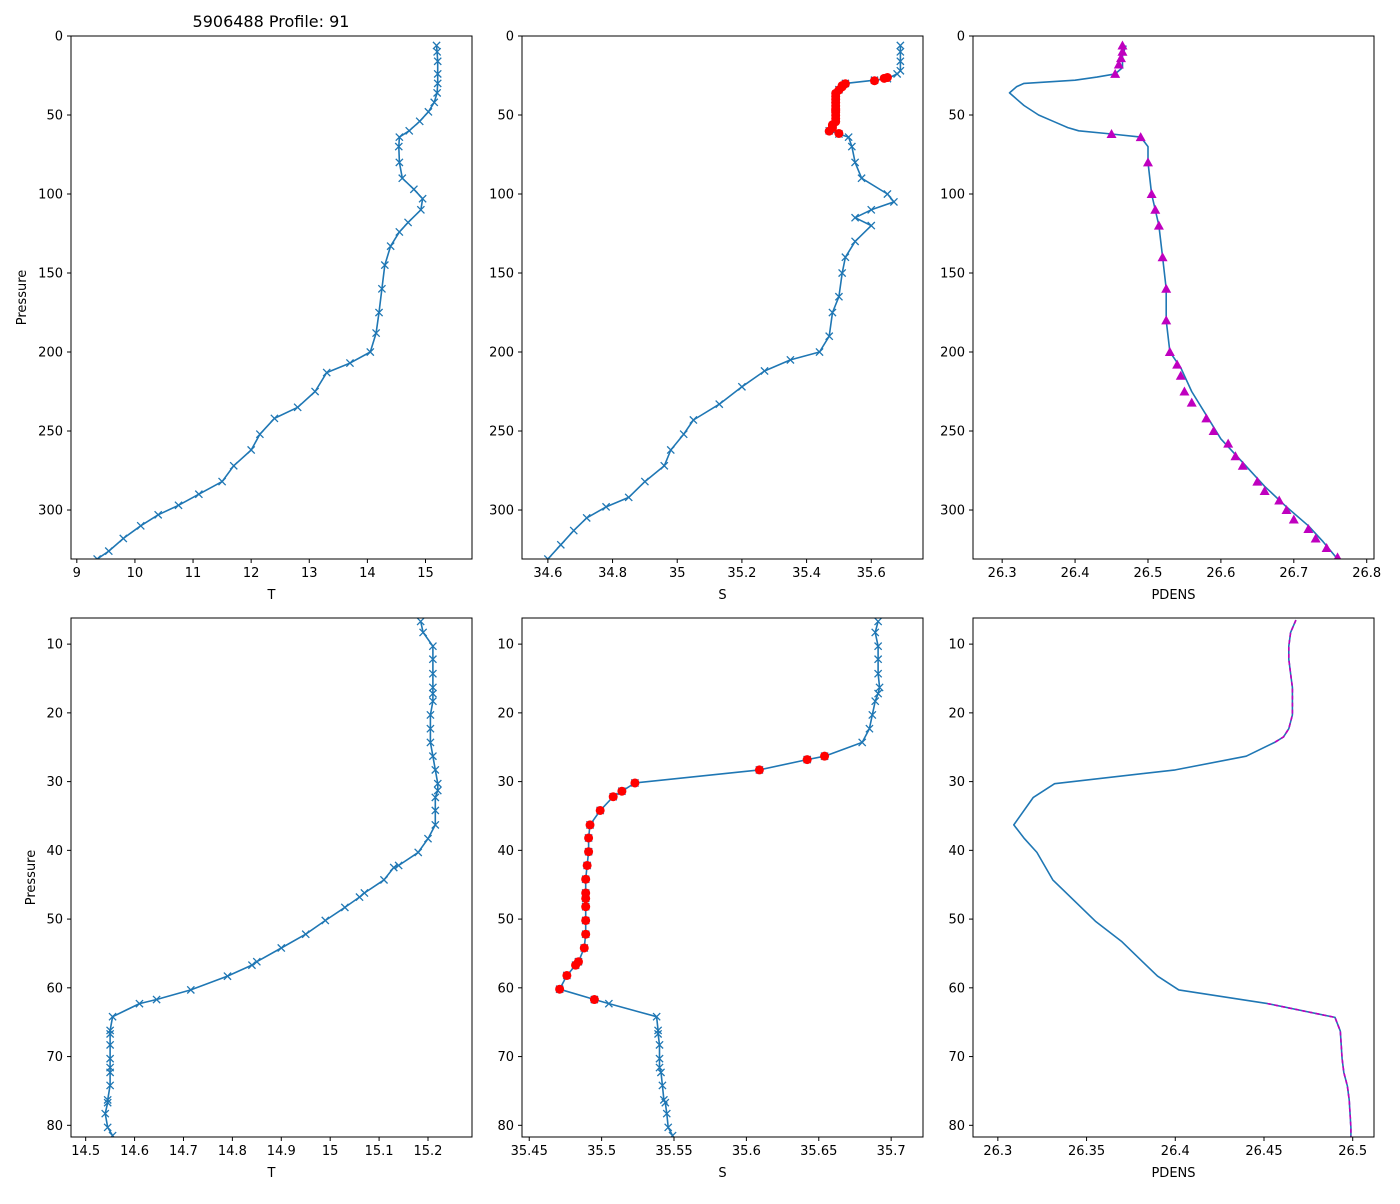 The image size is (1400, 1204). I want to click on y-tick-label: 20, so click(54, 713).